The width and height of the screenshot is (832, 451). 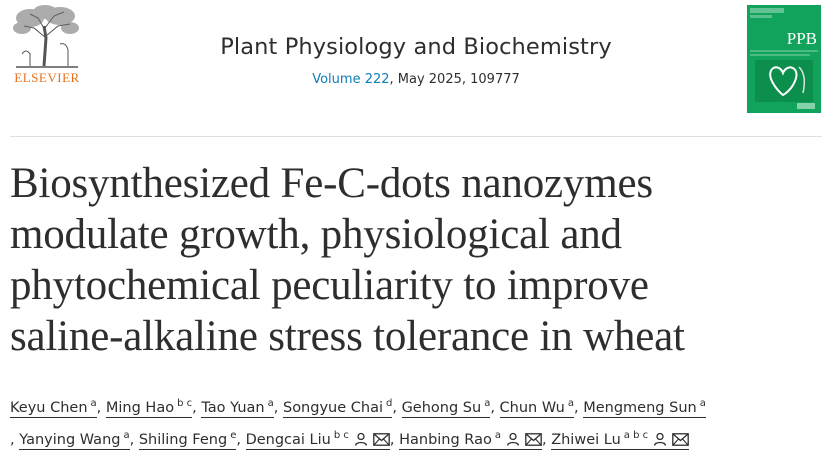 What do you see at coordinates (801, 38) in the screenshot?
I see `cover-title: PPB` at bounding box center [801, 38].